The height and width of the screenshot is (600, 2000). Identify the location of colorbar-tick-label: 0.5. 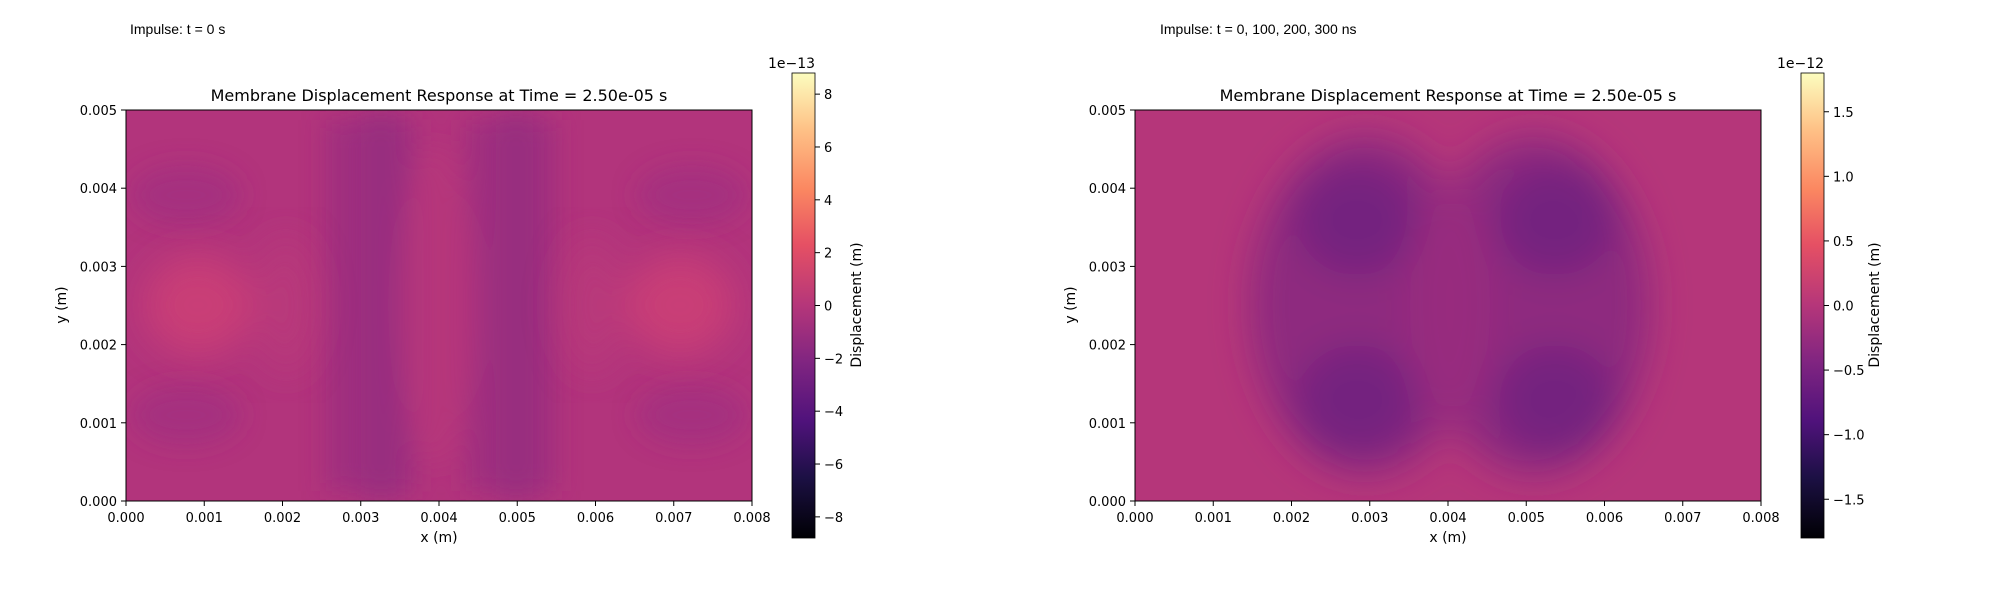
(1843, 242).